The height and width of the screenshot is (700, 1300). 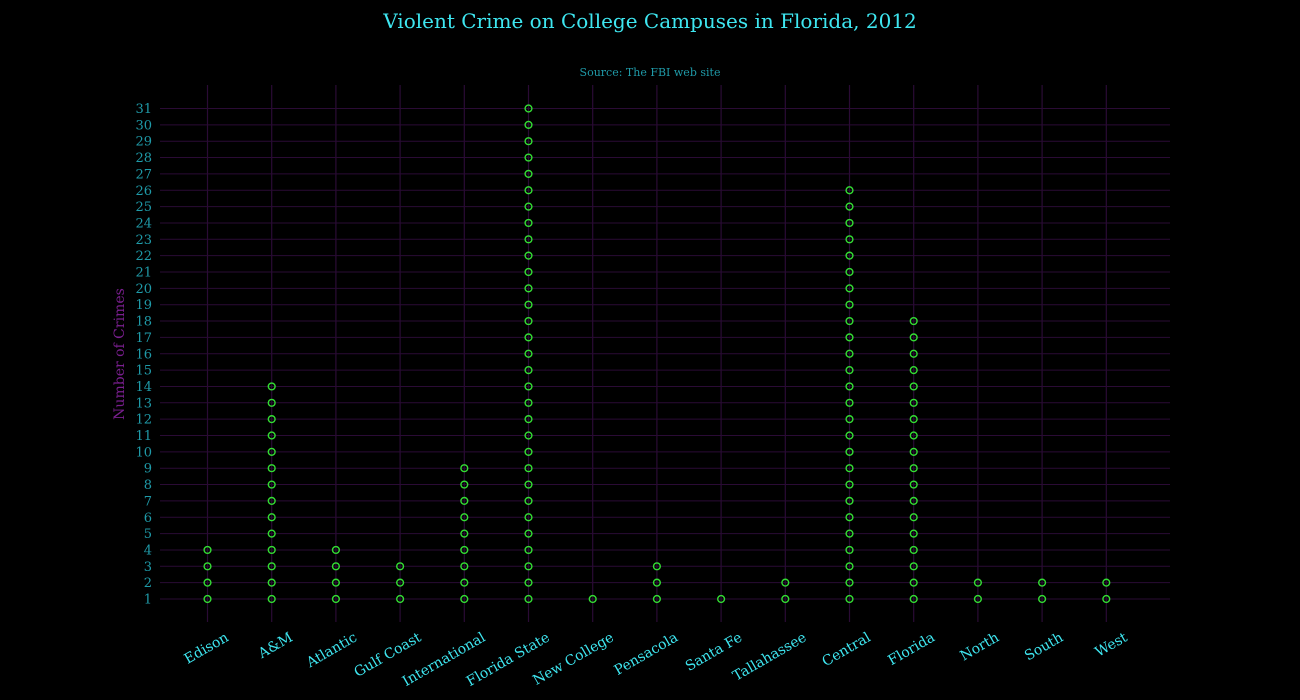 What do you see at coordinates (143, 371) in the screenshot?
I see `y-tick-label: 15` at bounding box center [143, 371].